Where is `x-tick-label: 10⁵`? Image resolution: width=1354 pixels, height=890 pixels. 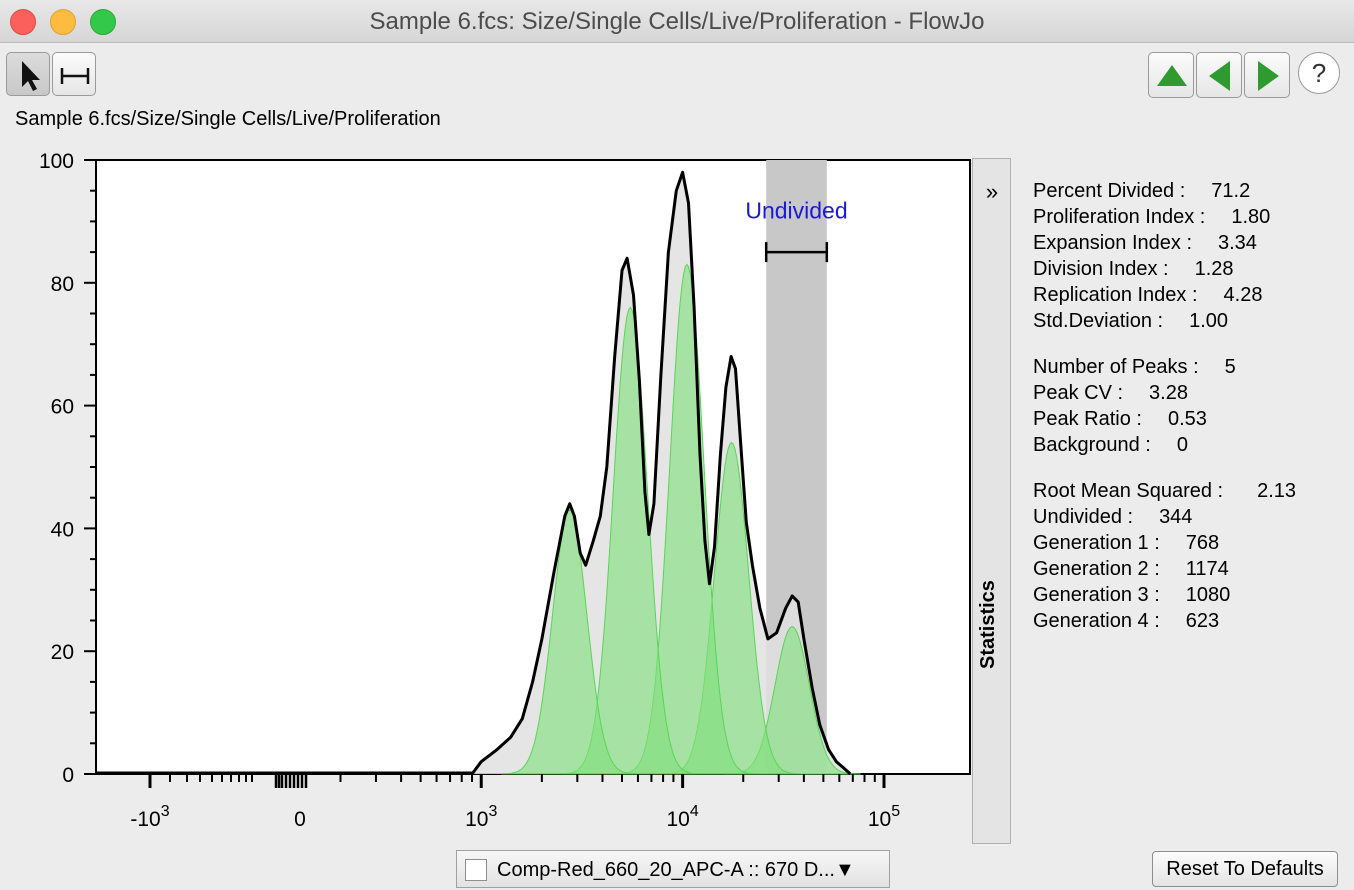 x-tick-label: 10⁵ is located at coordinates (884, 817).